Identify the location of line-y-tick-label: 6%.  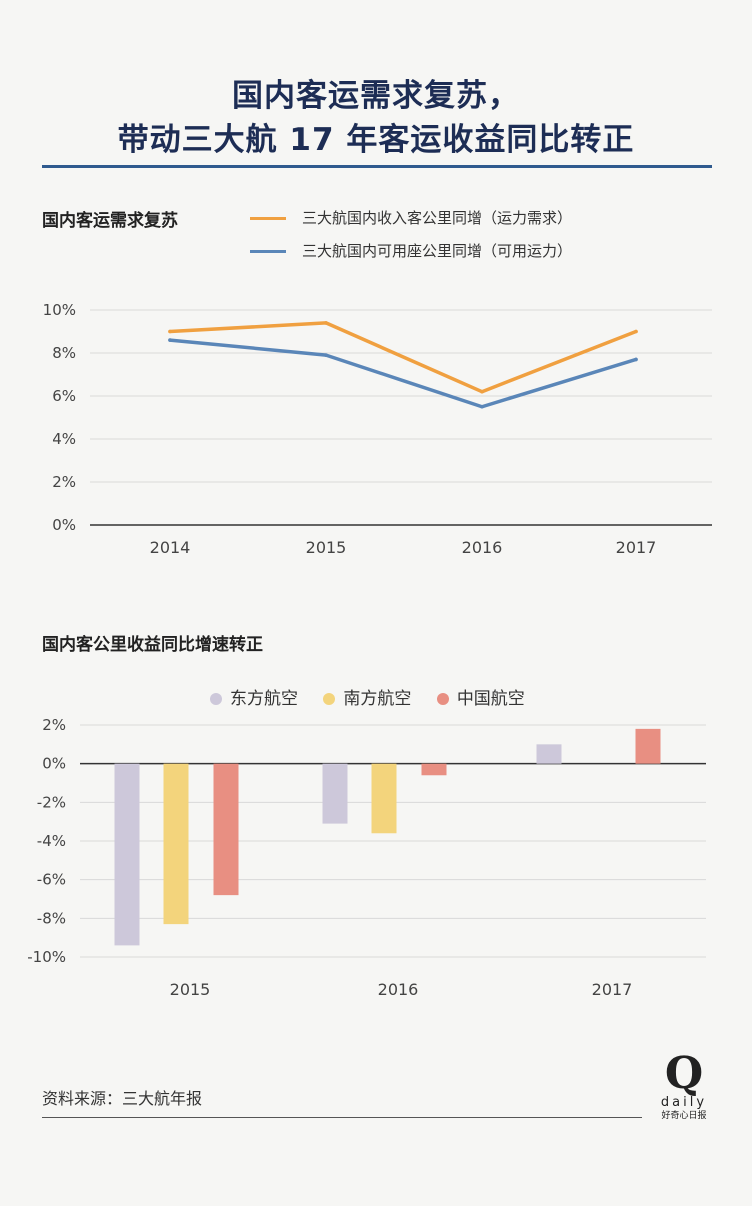
(64, 396).